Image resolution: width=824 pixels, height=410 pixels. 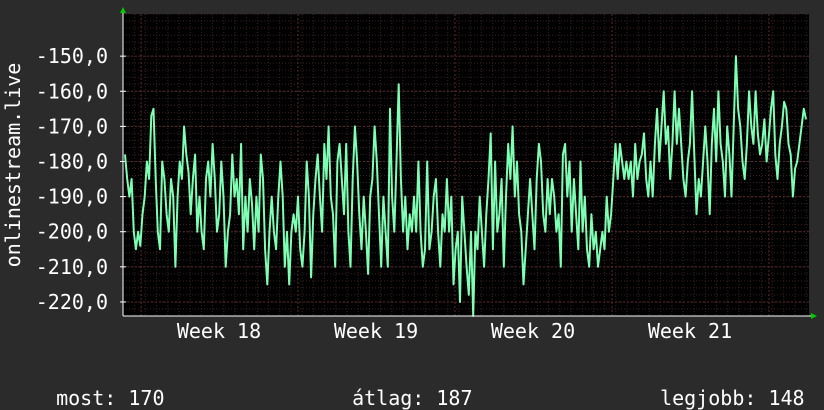 What do you see at coordinates (146, 398) in the screenshot?
I see `now-value: 170` at bounding box center [146, 398].